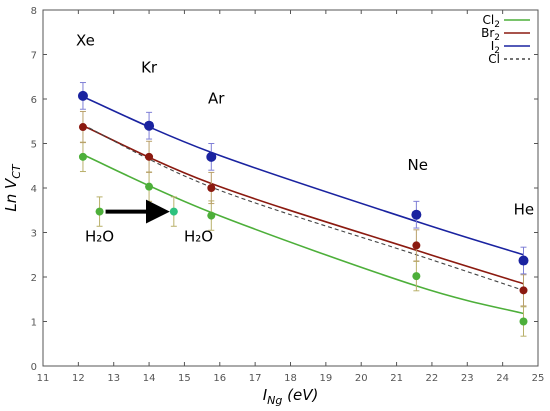 Image resolution: width=550 pixels, height=411 pixels. What do you see at coordinates (396, 378) in the screenshot?
I see `x-tick-label: 21` at bounding box center [396, 378].